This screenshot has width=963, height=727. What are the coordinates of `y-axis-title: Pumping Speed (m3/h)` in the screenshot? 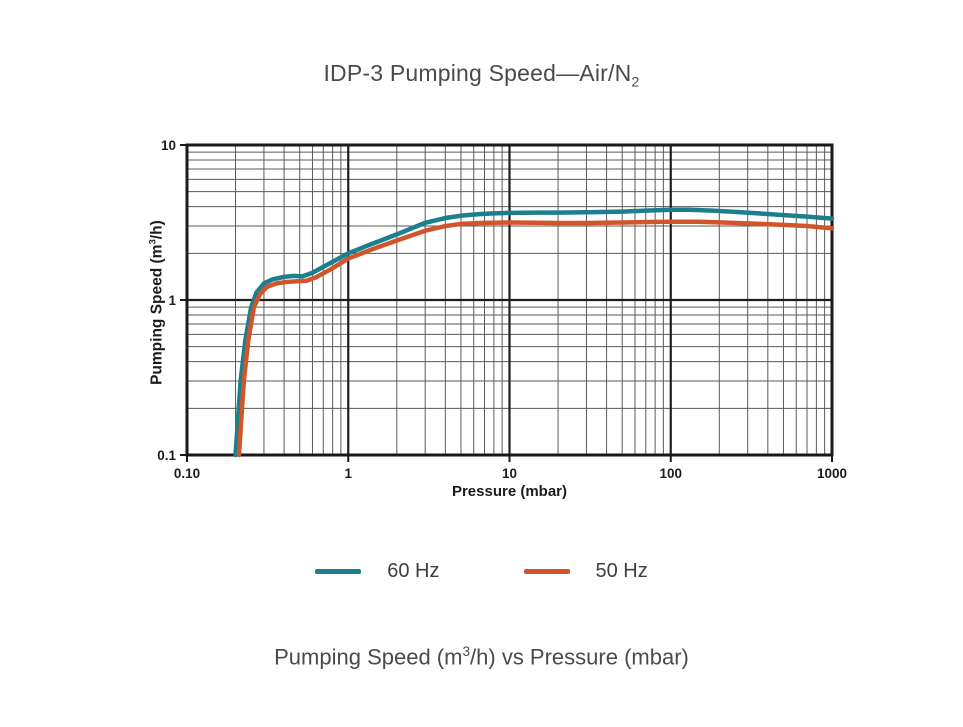 It's located at (156, 303).